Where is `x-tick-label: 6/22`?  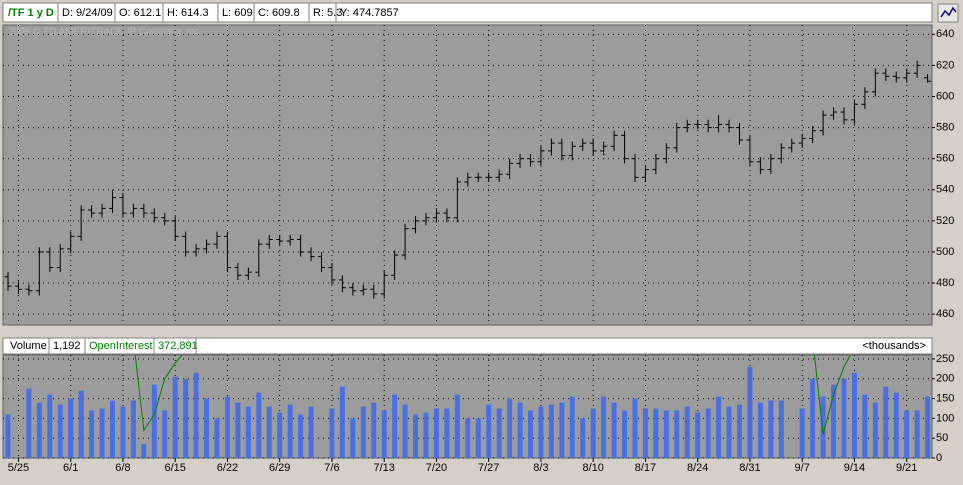
x-tick-label: 6/22 is located at coordinates (227, 468).